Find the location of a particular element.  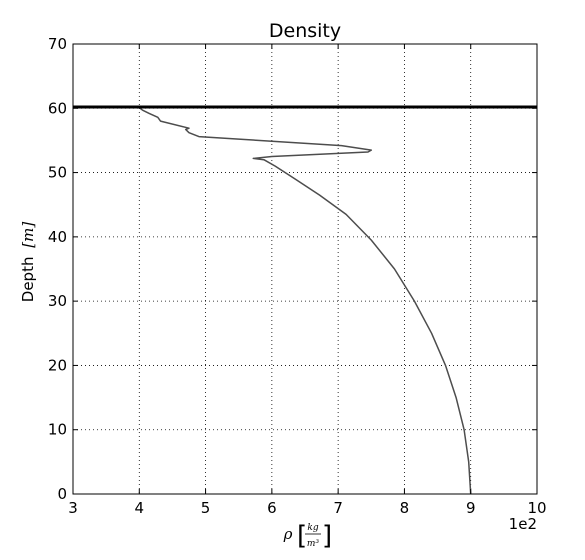

x-tick-label: 5 is located at coordinates (206, 508).